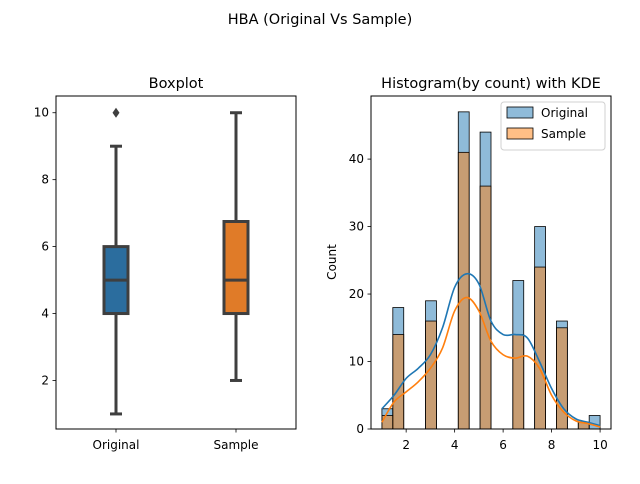 The image size is (640, 484). I want to click on legend-swatch-original, so click(520, 112).